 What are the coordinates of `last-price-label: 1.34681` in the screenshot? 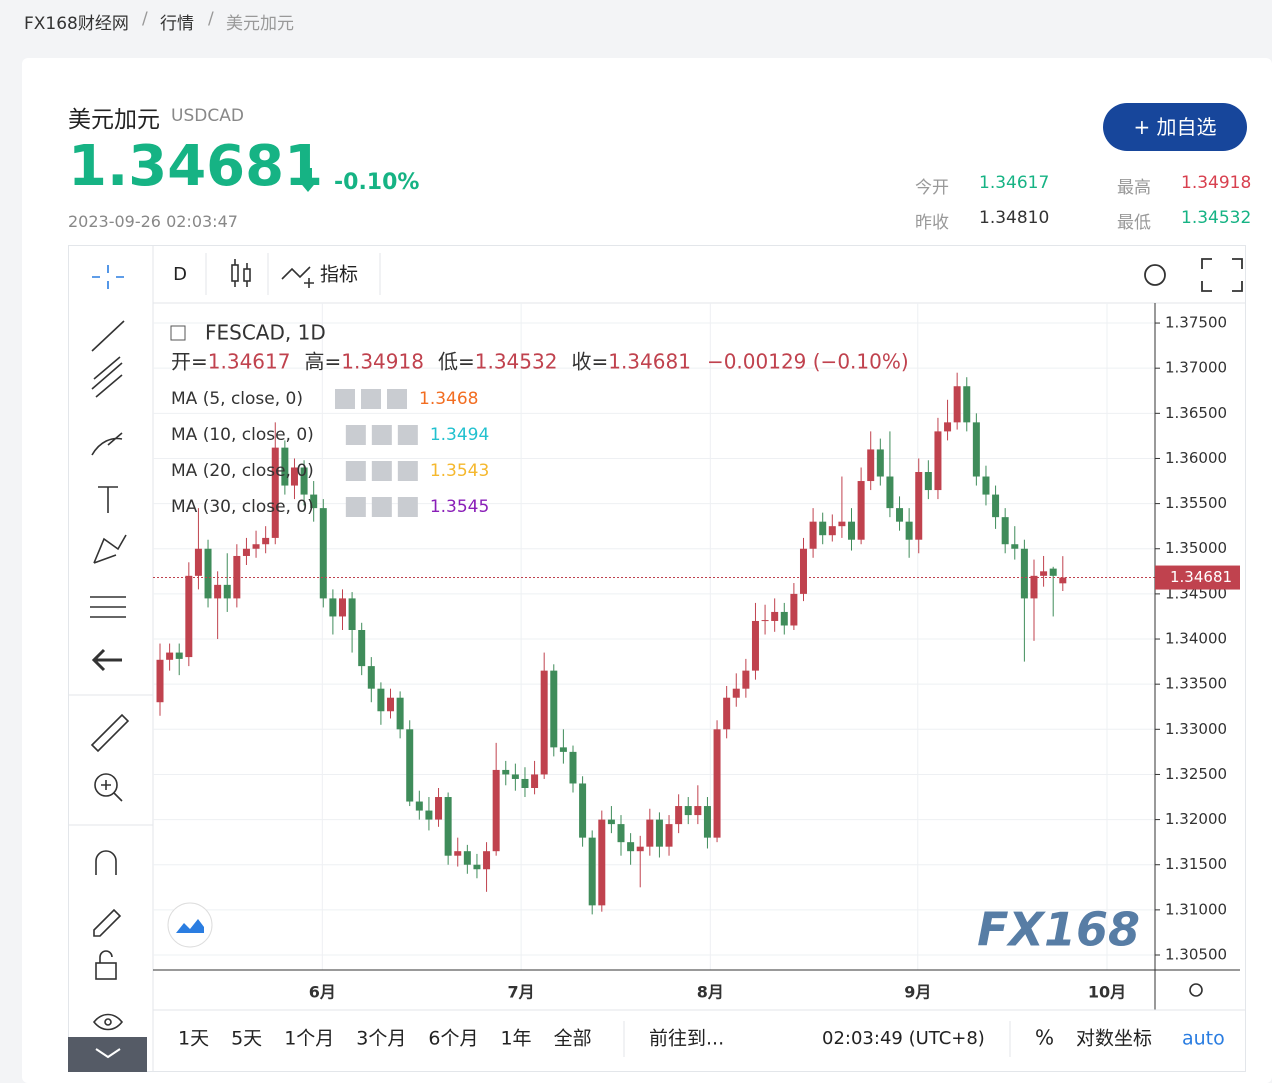 It's located at (1201, 577).